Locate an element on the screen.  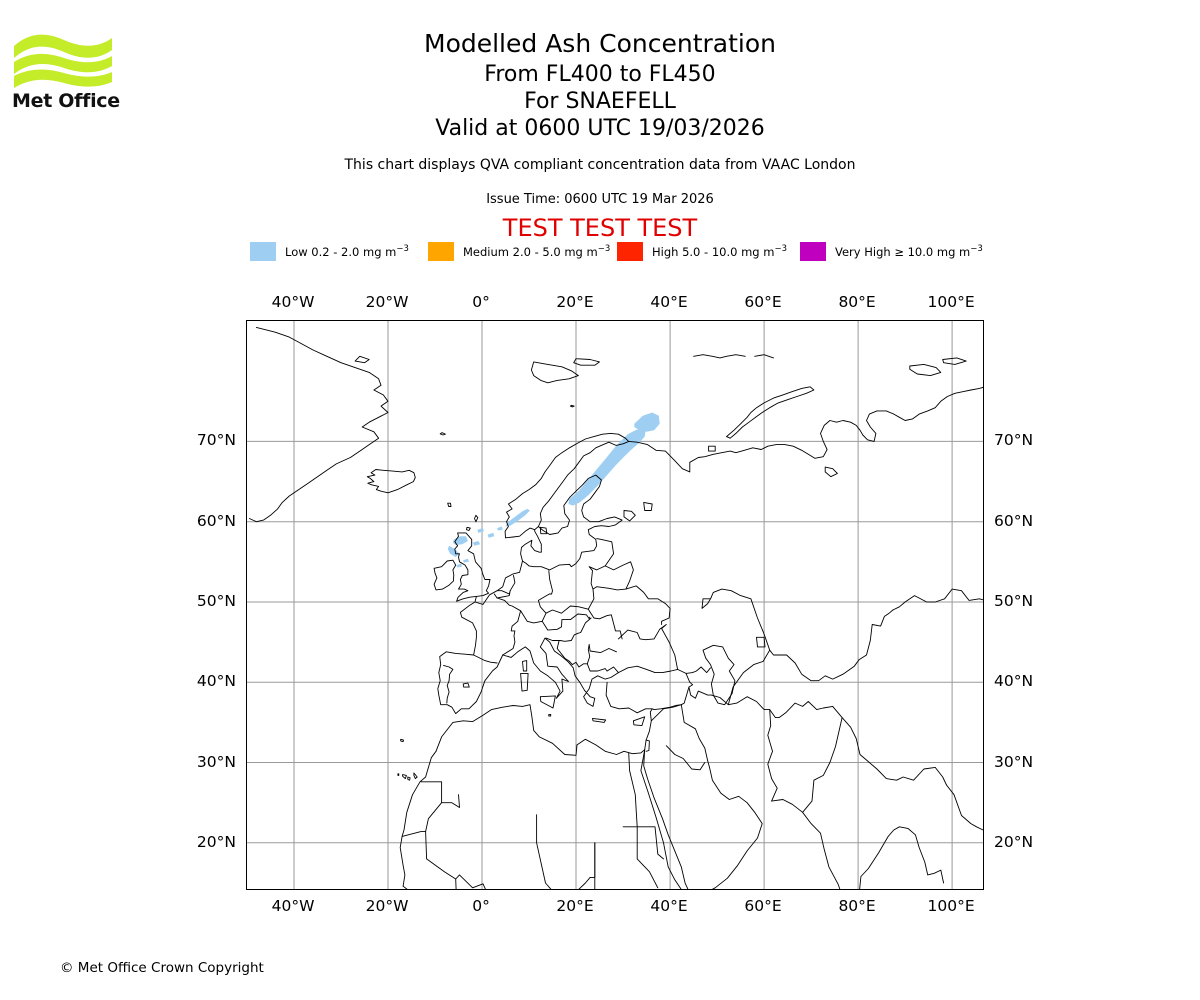
lat-tick-right-0: 20°N is located at coordinates (1014, 841).